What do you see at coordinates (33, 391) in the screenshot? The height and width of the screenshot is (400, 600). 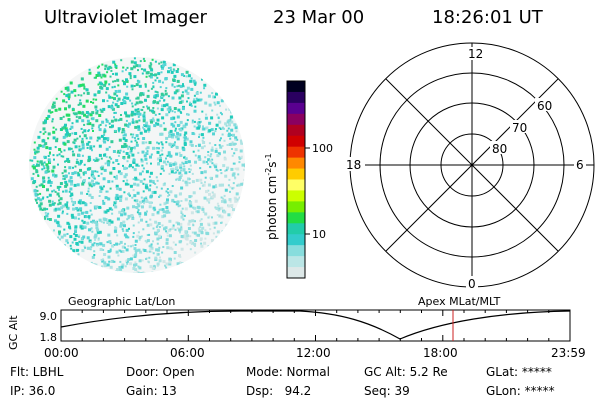 I see `ip-status: IP: 36.0` at bounding box center [33, 391].